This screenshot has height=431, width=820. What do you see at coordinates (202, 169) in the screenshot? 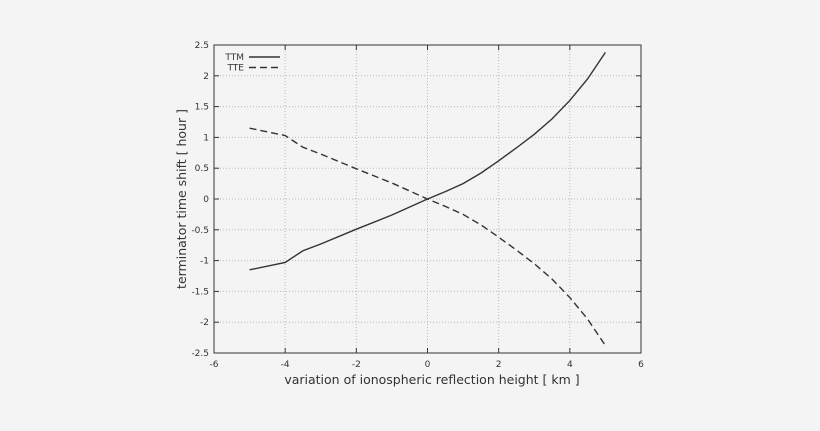
I see `y-tick-label: 0.5` at bounding box center [202, 169].